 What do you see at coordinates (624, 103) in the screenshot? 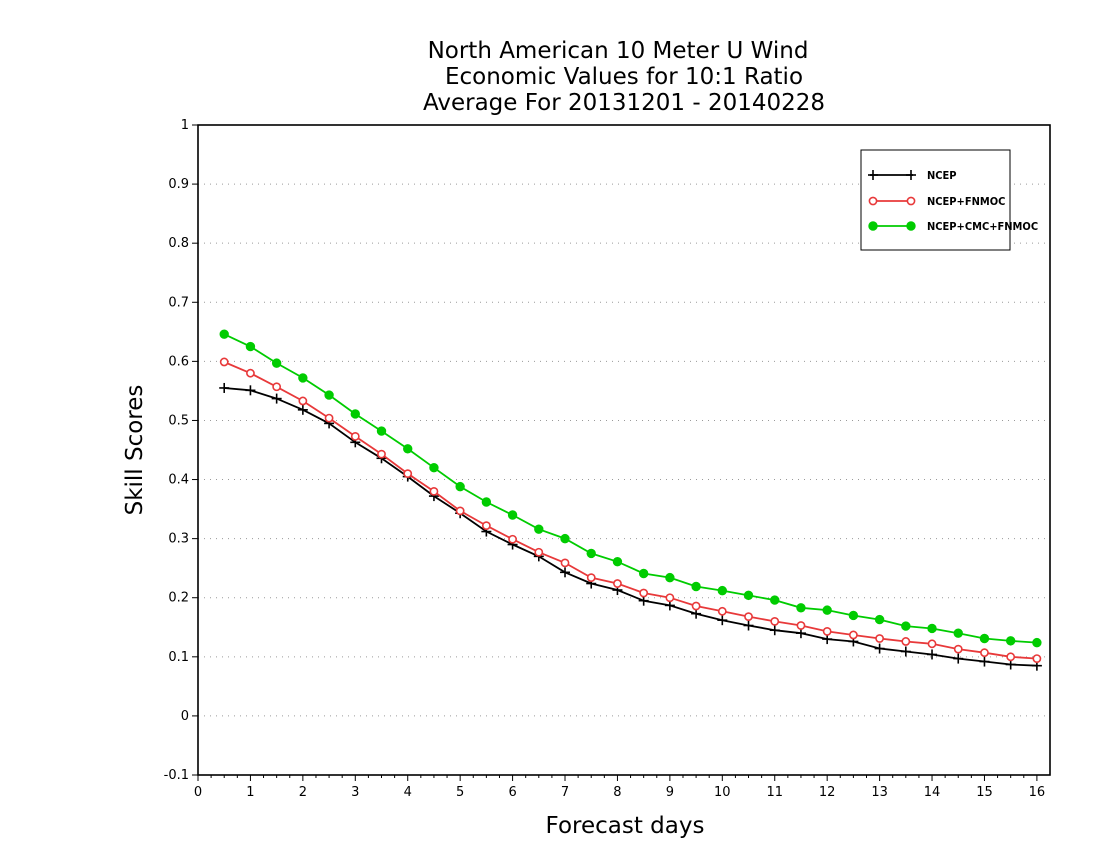
I see `chart-title-line-3: Average For 20131201 - 20140228` at bounding box center [624, 103].